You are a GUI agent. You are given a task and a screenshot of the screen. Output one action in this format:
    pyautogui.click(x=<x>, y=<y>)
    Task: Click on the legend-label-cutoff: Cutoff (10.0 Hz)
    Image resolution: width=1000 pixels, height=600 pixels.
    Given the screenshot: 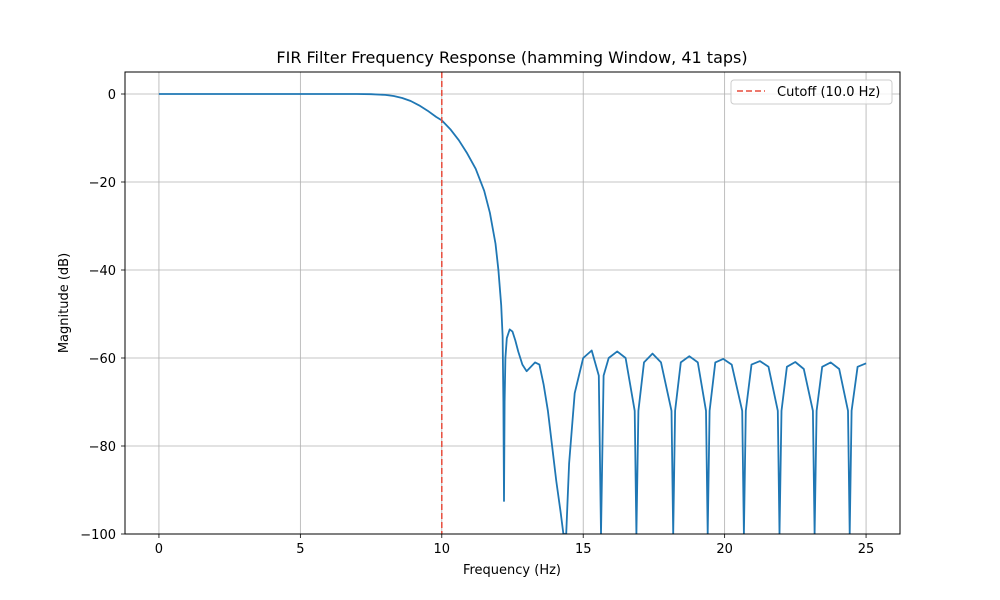 What is the action you would take?
    pyautogui.click(x=828, y=92)
    